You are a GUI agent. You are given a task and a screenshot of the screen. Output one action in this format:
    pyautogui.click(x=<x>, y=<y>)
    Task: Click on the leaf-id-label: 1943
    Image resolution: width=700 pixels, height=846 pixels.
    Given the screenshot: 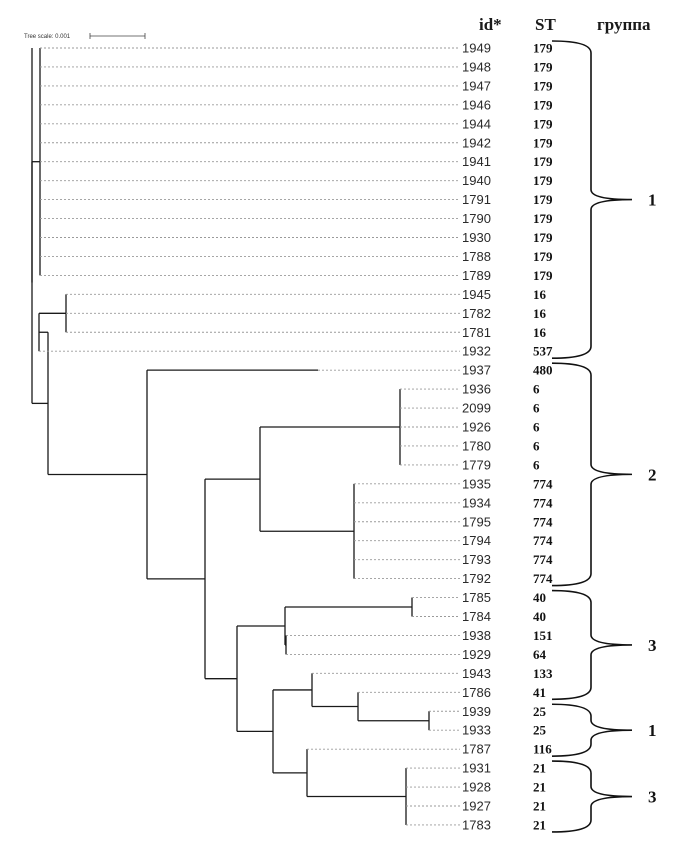 What is the action you would take?
    pyautogui.click(x=476, y=673)
    